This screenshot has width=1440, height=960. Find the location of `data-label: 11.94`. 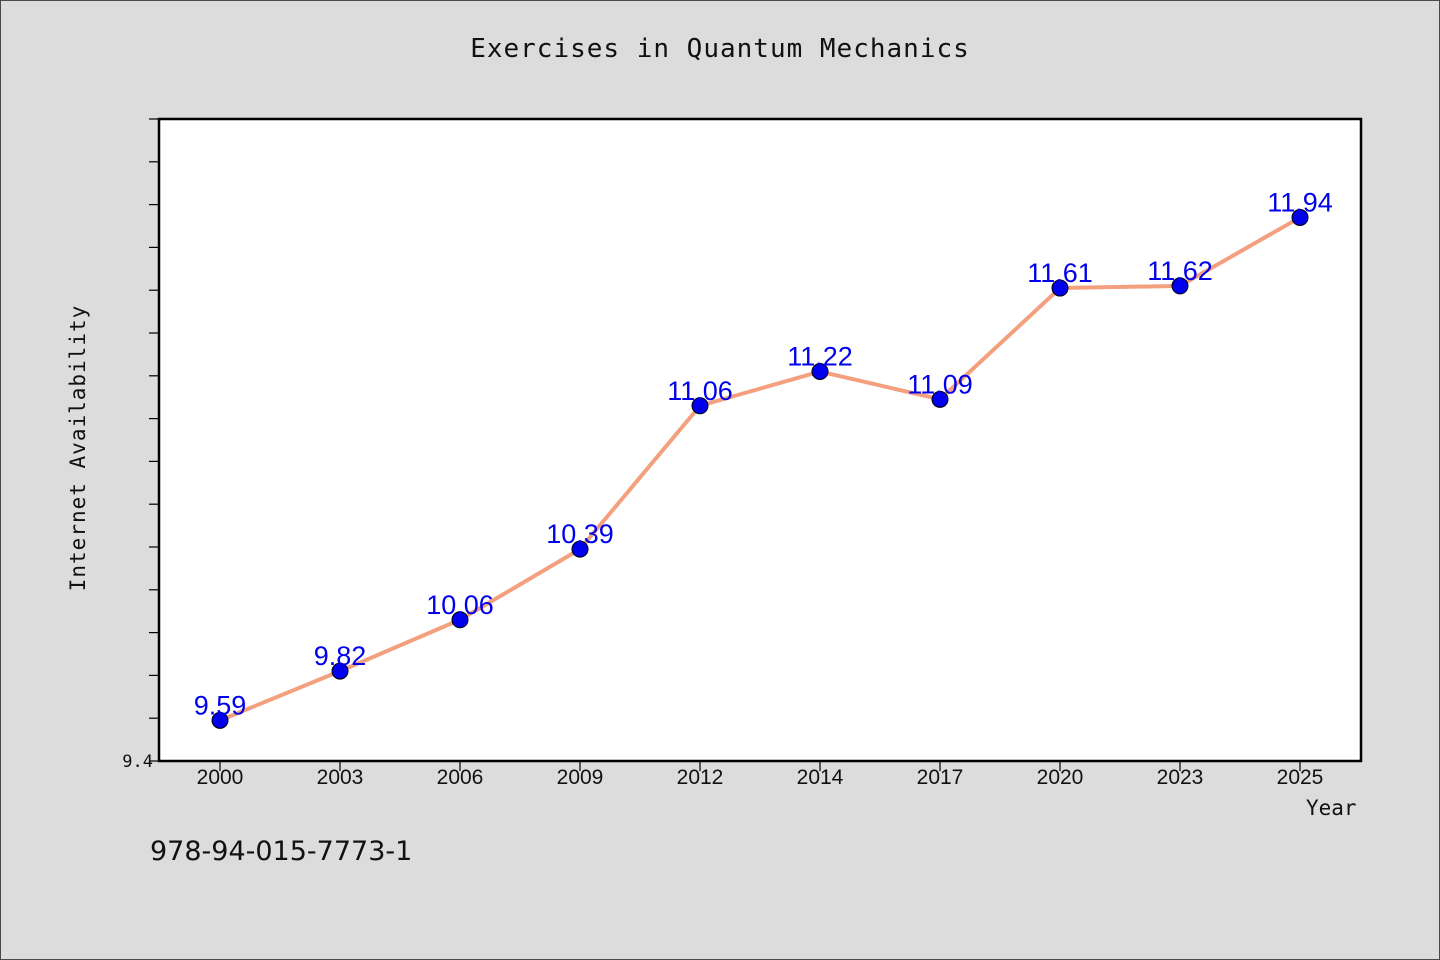

data-label: 11.94 is located at coordinates (1300, 202).